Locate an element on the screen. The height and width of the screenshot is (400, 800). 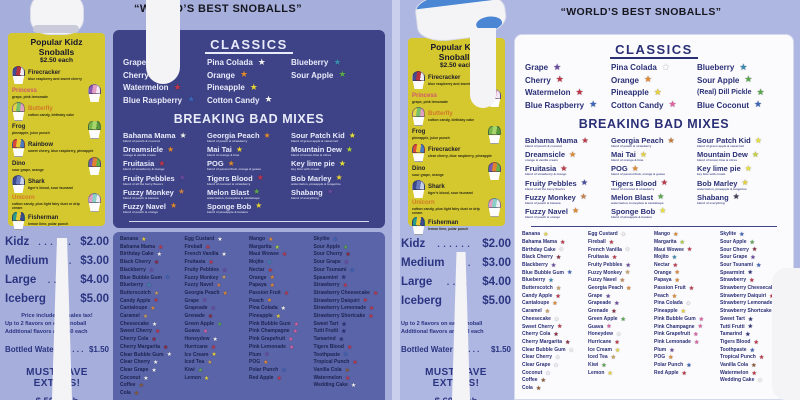
mix-item-name: Fuzzy Navel is located at coordinates (546, 211).